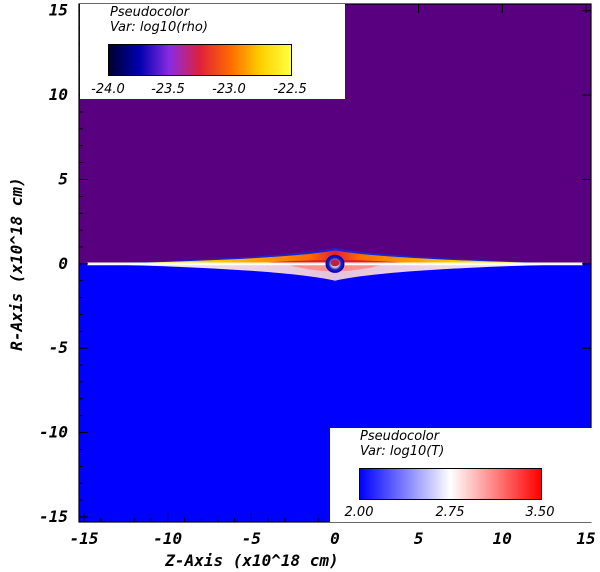  I want to click on temperature-legend: Pseudocolor Var: log10(T) 2.00 2.75 3.50, so click(461, 475).